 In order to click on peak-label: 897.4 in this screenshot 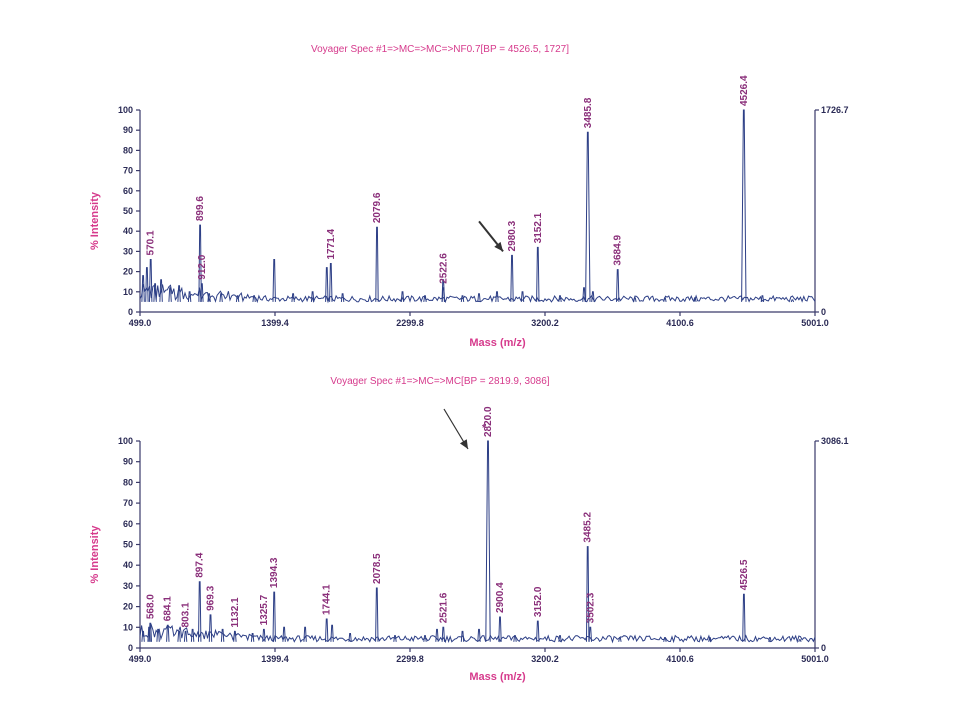, I will do `click(200, 564)`.